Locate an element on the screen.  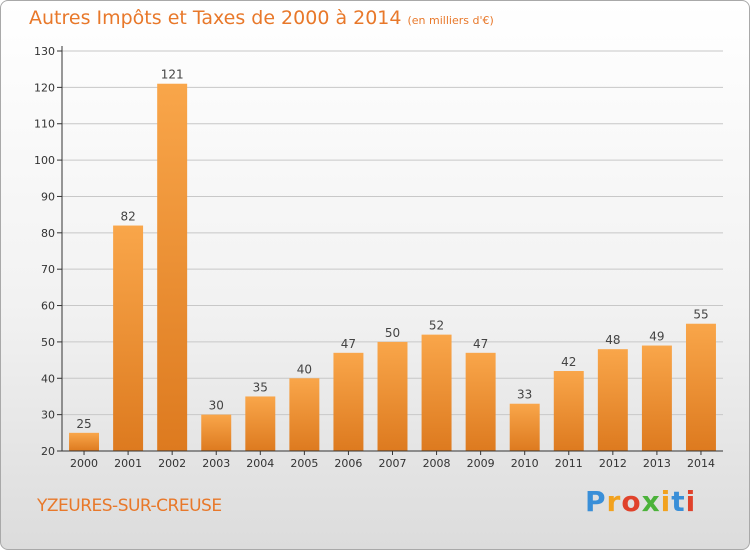
y-tick-label: 90 is located at coordinates (48, 196).